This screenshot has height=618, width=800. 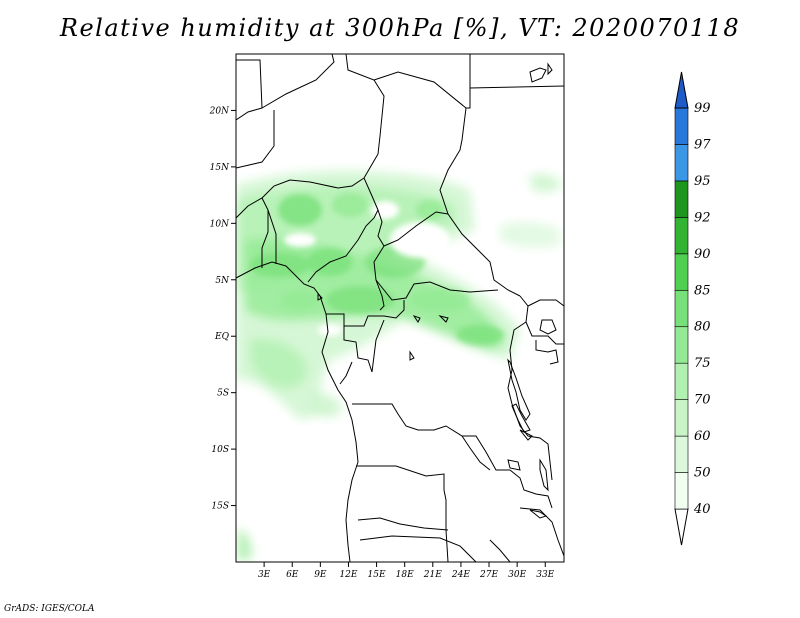 What do you see at coordinates (223, 394) in the screenshot?
I see `lat-tick-label: 5S` at bounding box center [223, 394].